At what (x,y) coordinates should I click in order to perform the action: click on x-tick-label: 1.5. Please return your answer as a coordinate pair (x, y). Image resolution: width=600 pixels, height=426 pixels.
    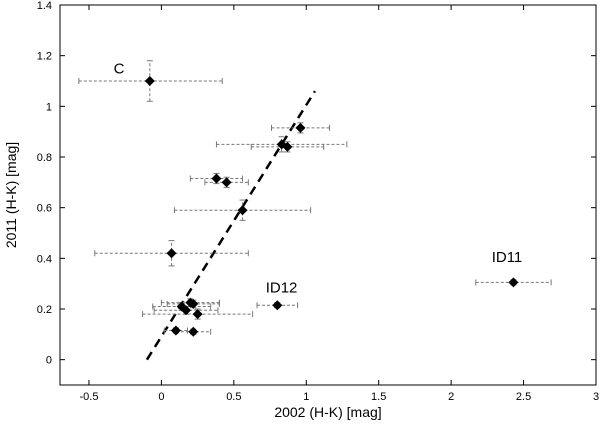
    Looking at the image, I should click on (378, 397).